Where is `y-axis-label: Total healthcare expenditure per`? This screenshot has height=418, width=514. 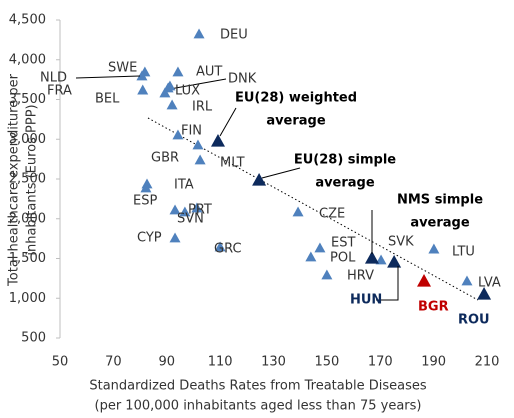
y-axis-label: Total healthcare expenditure per is located at coordinates (14, 180).